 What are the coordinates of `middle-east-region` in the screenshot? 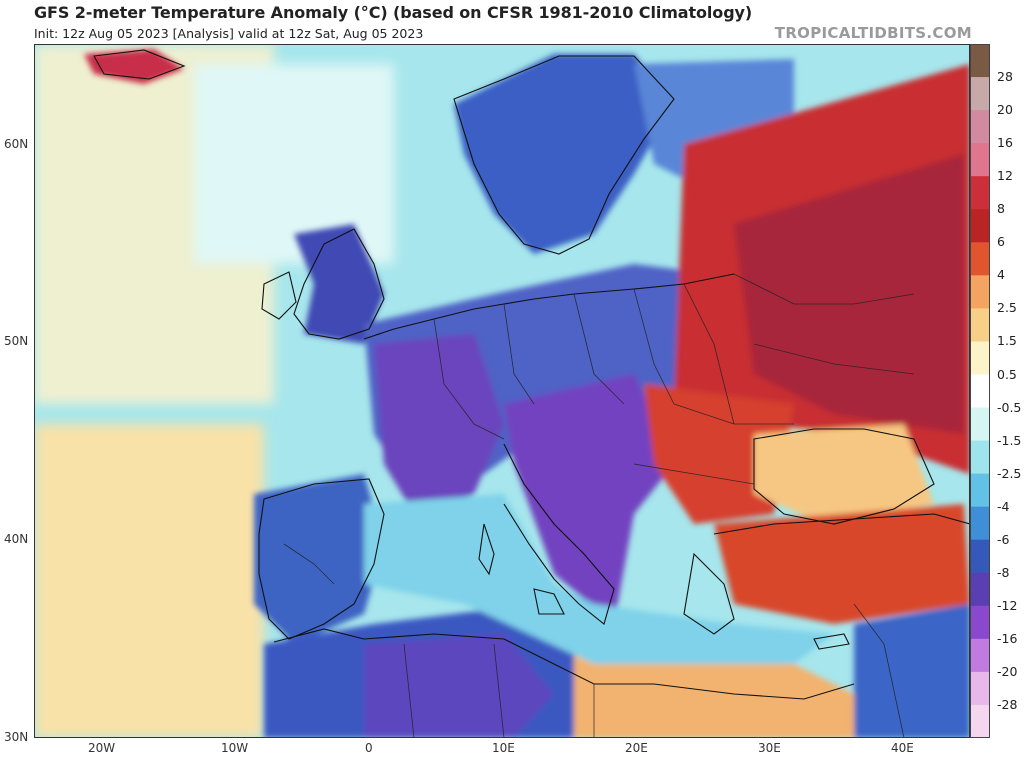 It's located at (912, 671).